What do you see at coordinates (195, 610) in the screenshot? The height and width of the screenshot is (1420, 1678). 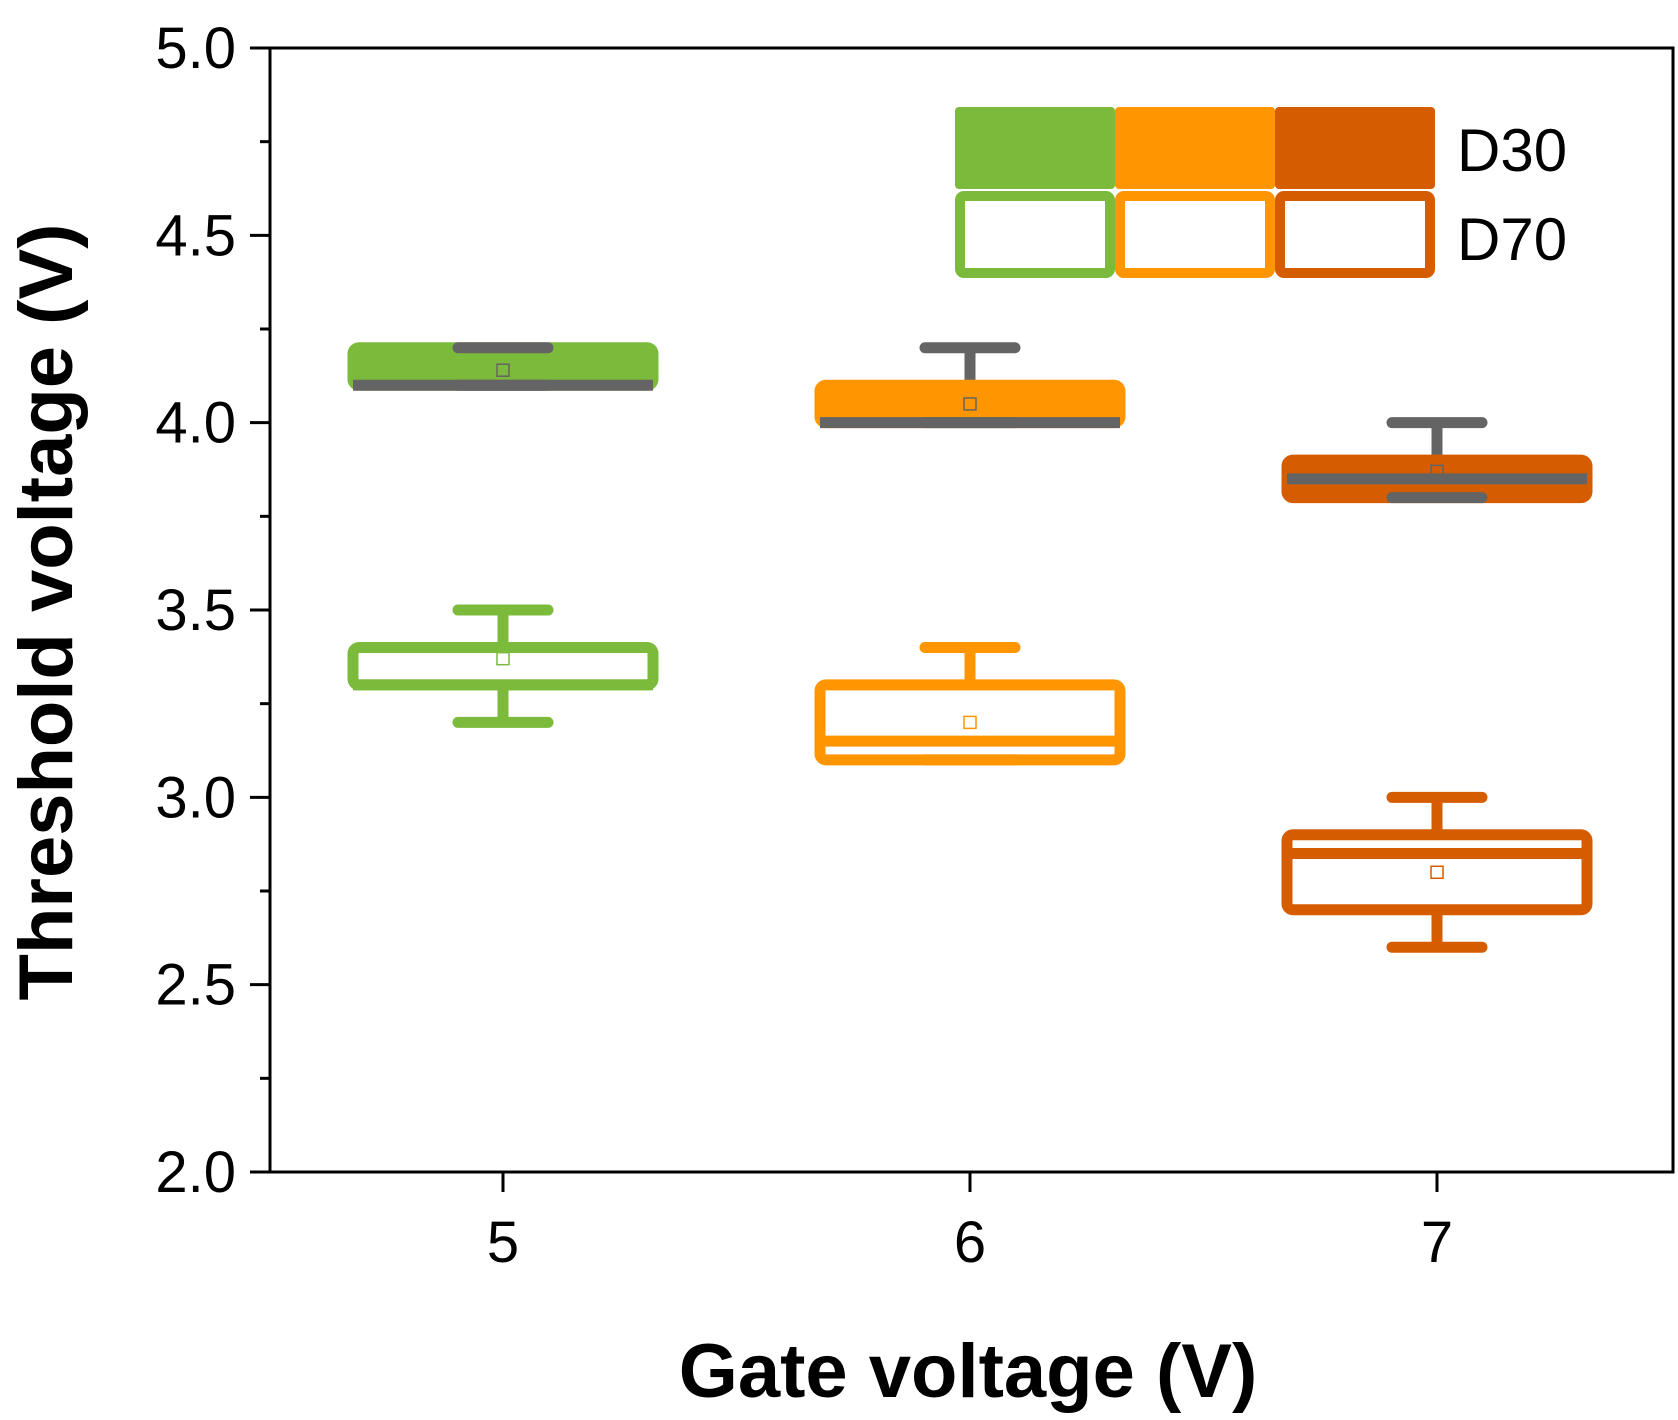 I see `y-tick-label: 3.5` at bounding box center [195, 610].